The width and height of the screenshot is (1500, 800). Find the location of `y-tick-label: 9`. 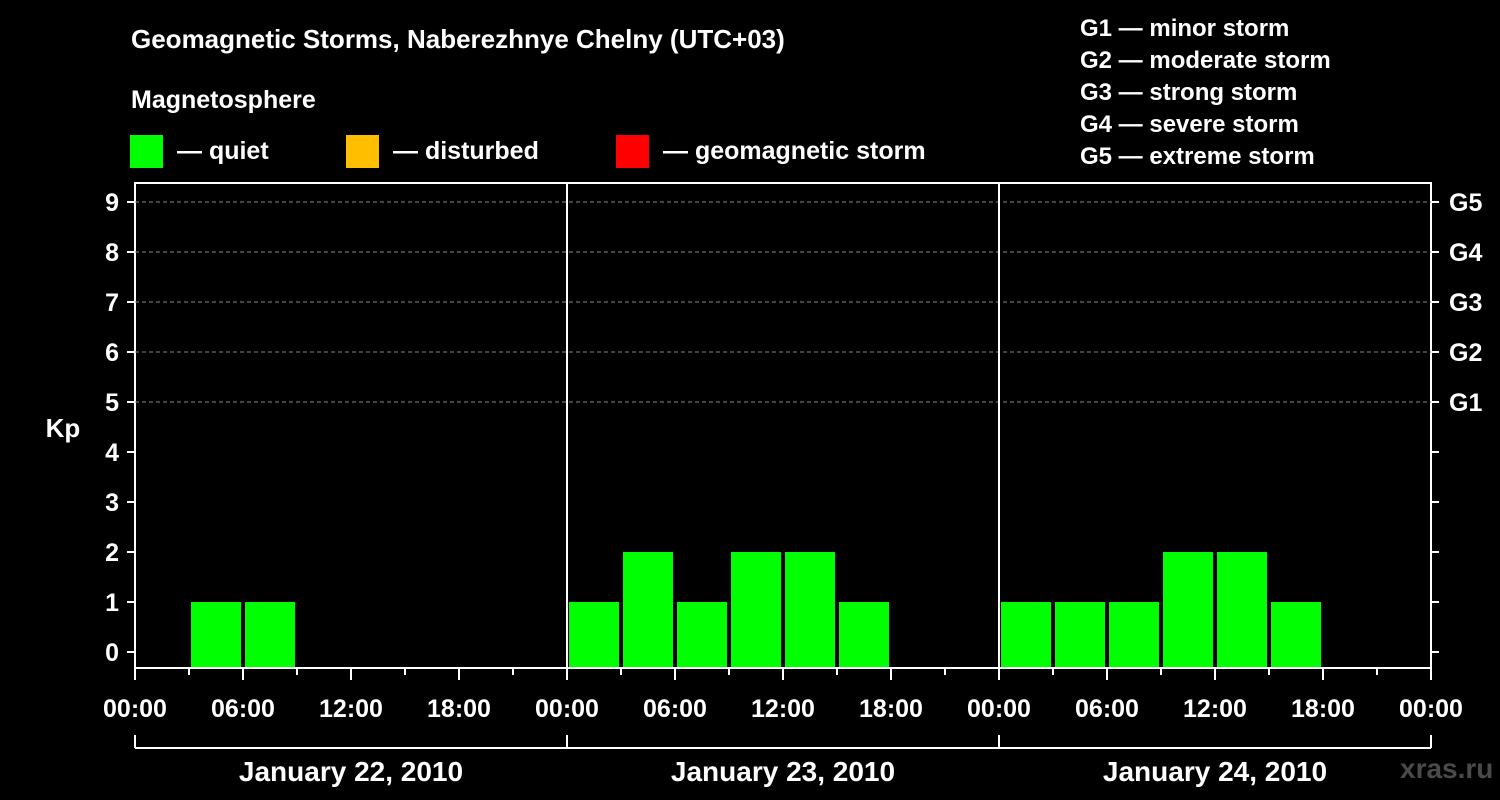

y-tick-label: 9 is located at coordinates (112, 203).